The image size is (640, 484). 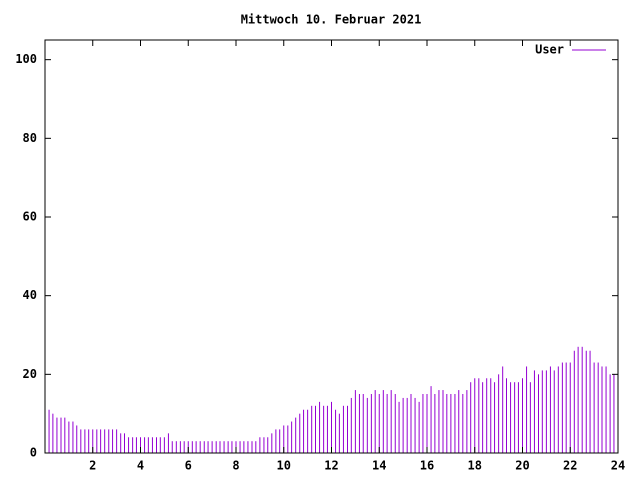 What do you see at coordinates (570, 466) in the screenshot?
I see `x-tick-label: 22` at bounding box center [570, 466].